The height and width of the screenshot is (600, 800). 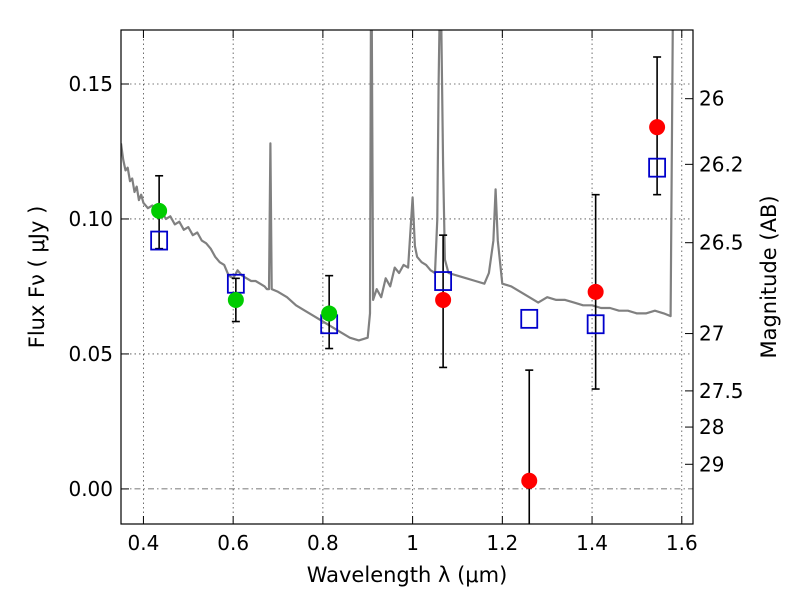 I want to click on y-tick-label: 0.05, so click(x=90, y=354).